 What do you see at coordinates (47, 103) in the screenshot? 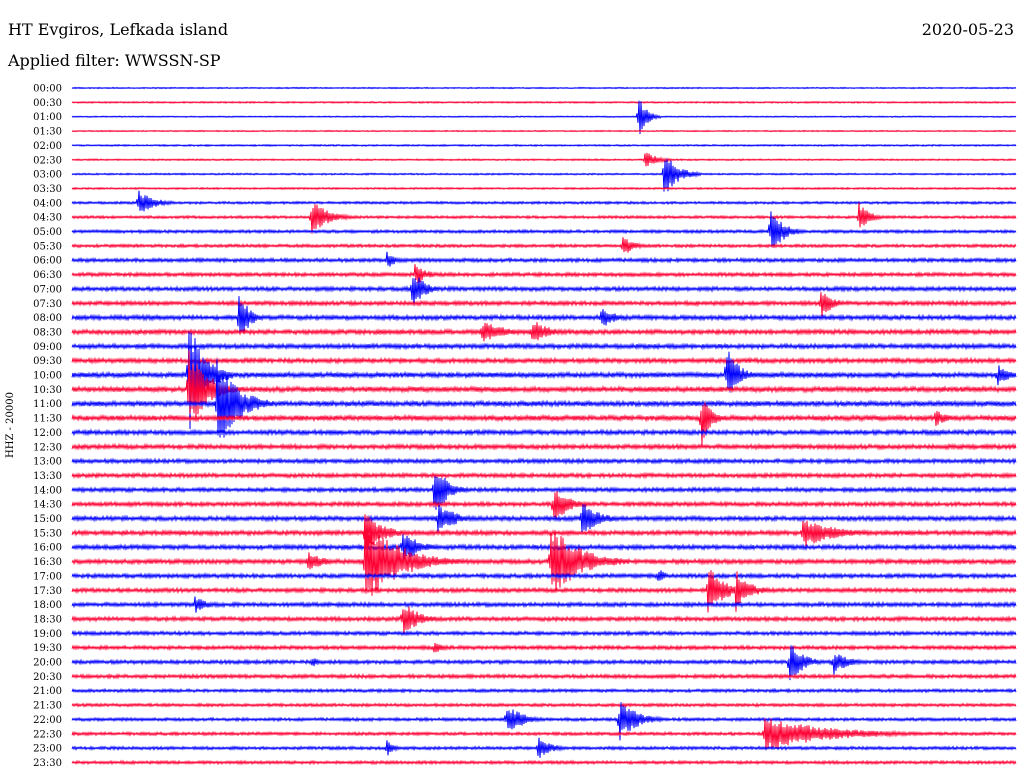
I see `tick-label: 00:30` at bounding box center [47, 103].